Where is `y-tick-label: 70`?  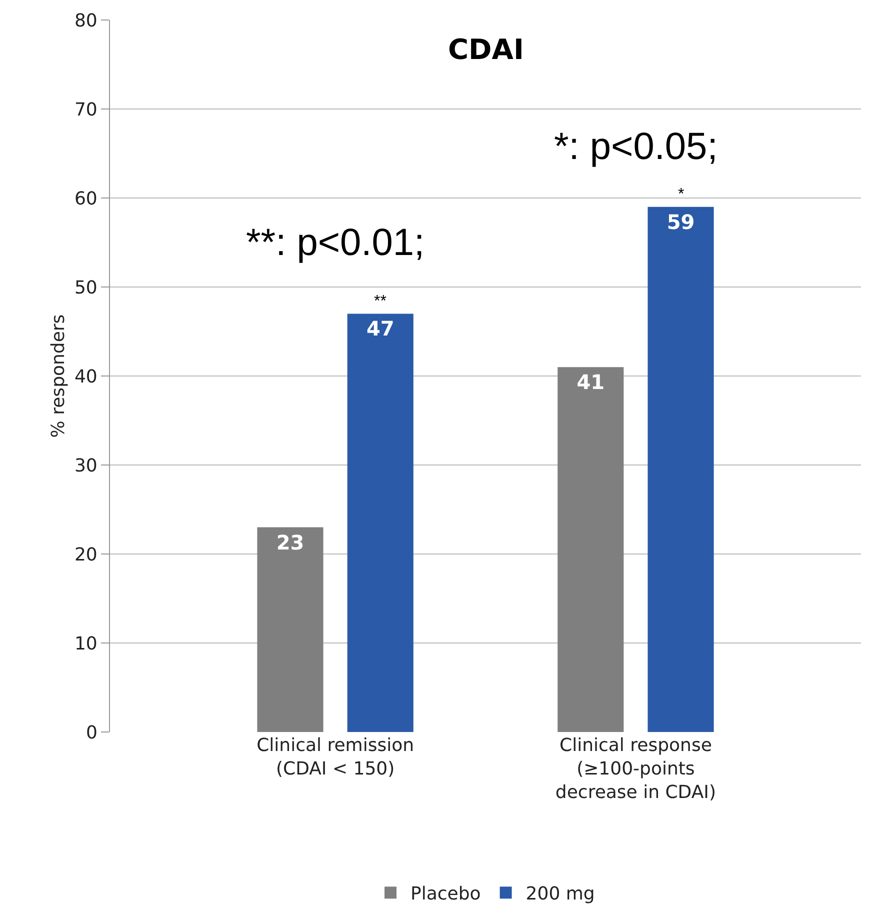
y-tick-label: 70 is located at coordinates (86, 109).